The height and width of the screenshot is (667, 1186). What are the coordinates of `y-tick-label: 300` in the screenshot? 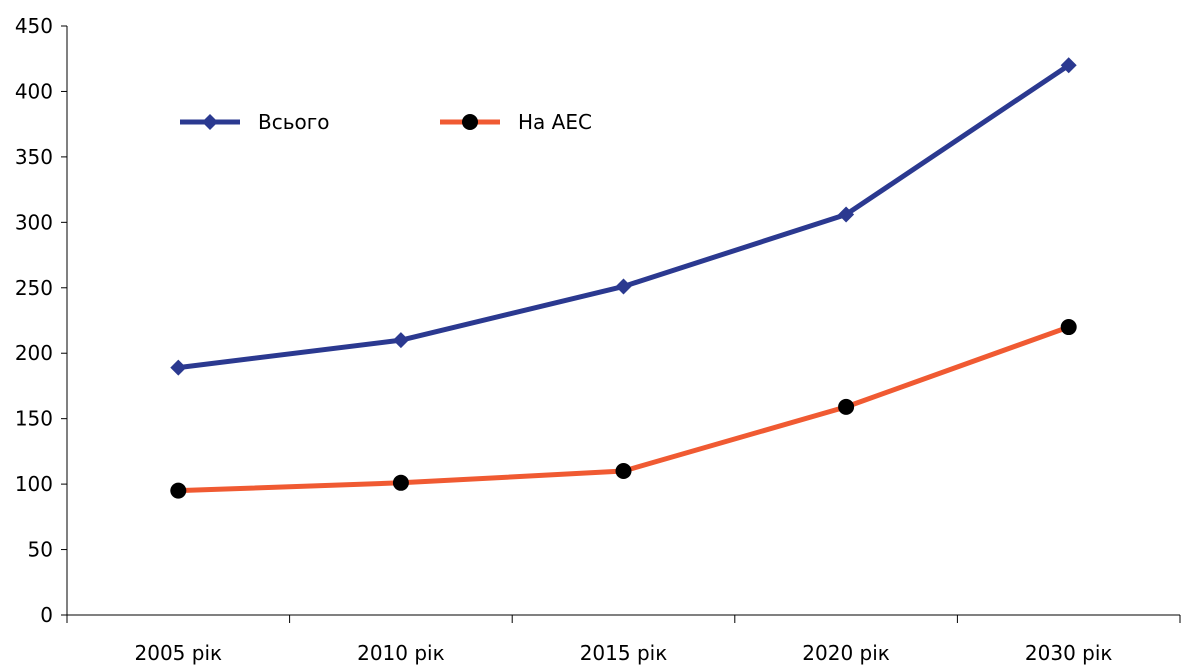 It's located at (34, 222).